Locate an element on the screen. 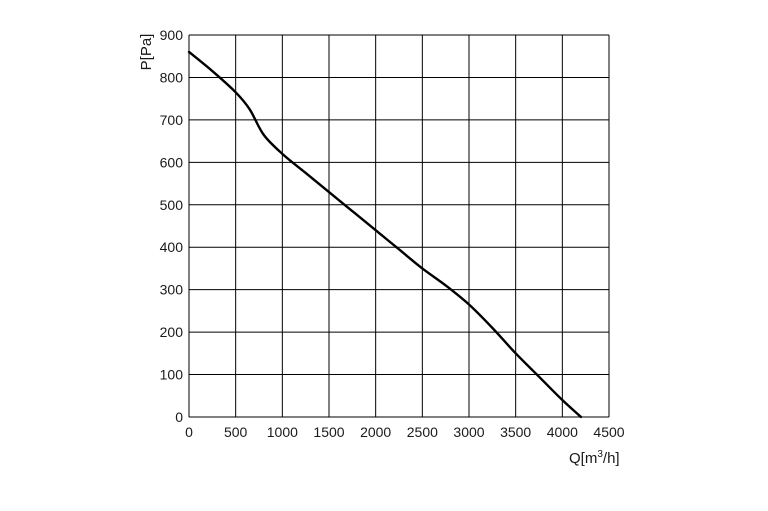 Image resolution: width=768 pixels, height=511 pixels. x-axis-title: Q[m3/h] is located at coordinates (594, 458).